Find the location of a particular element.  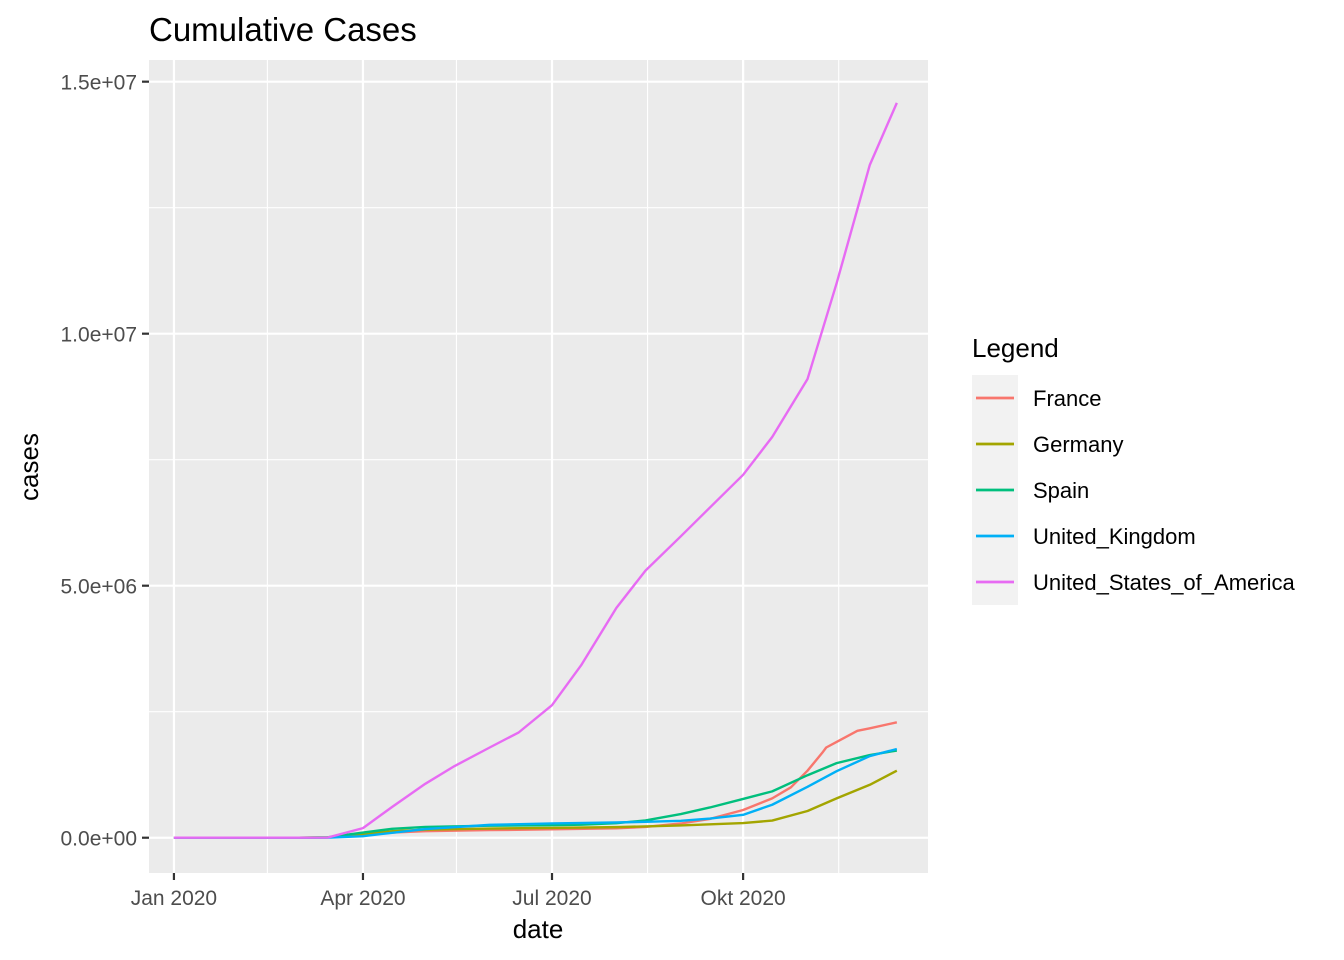

x-tick-label: Apr 2020 is located at coordinates (362, 898).